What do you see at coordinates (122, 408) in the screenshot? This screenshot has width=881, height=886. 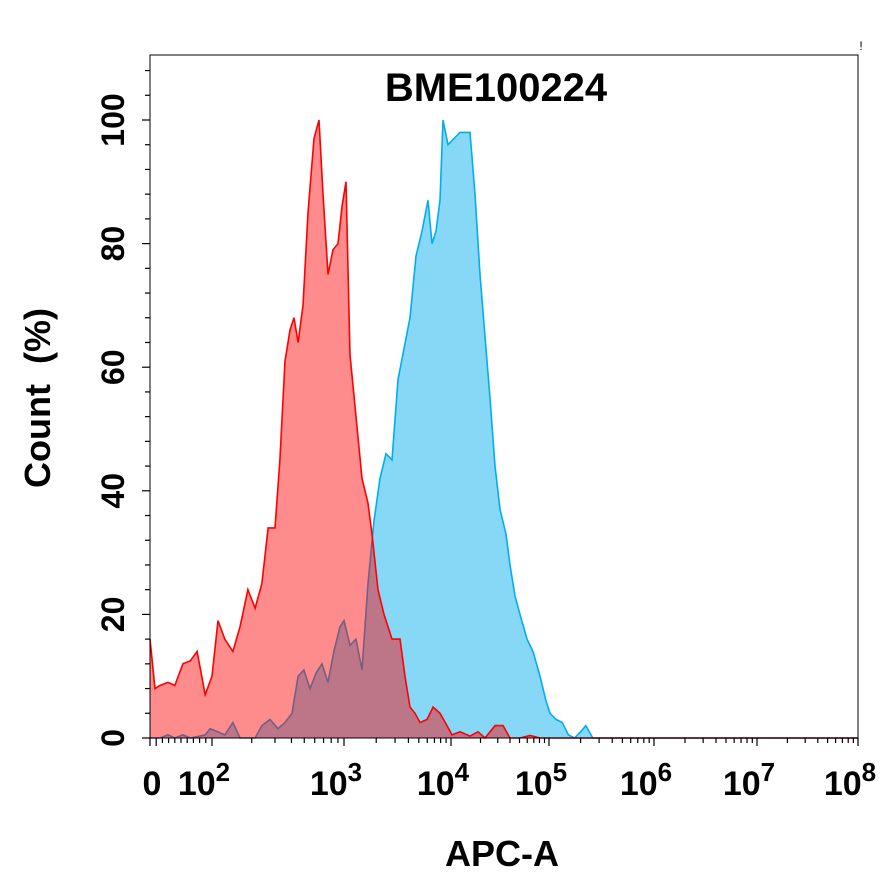 I see `y-axis: 0 20 40 60 80 100` at bounding box center [122, 408].